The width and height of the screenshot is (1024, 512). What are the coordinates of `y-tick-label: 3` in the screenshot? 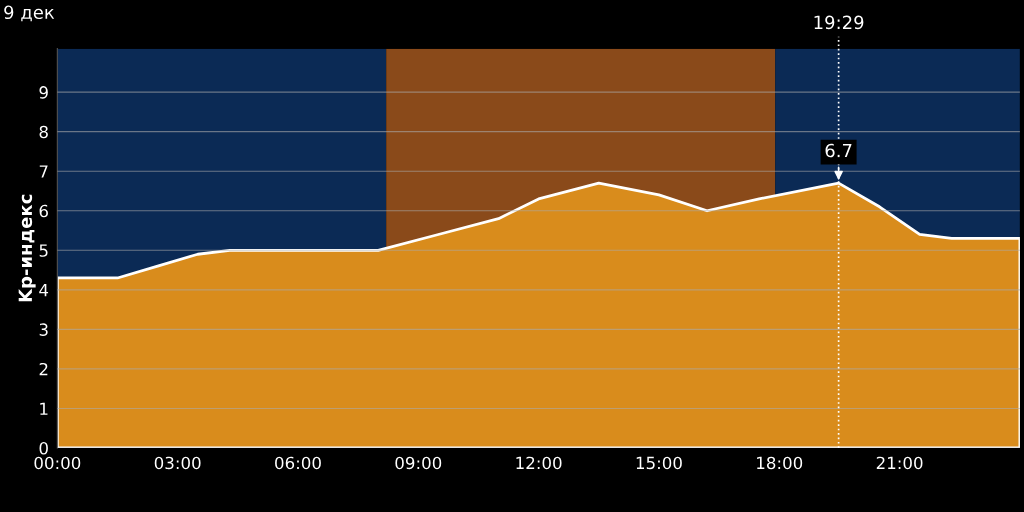 It's located at (43, 329).